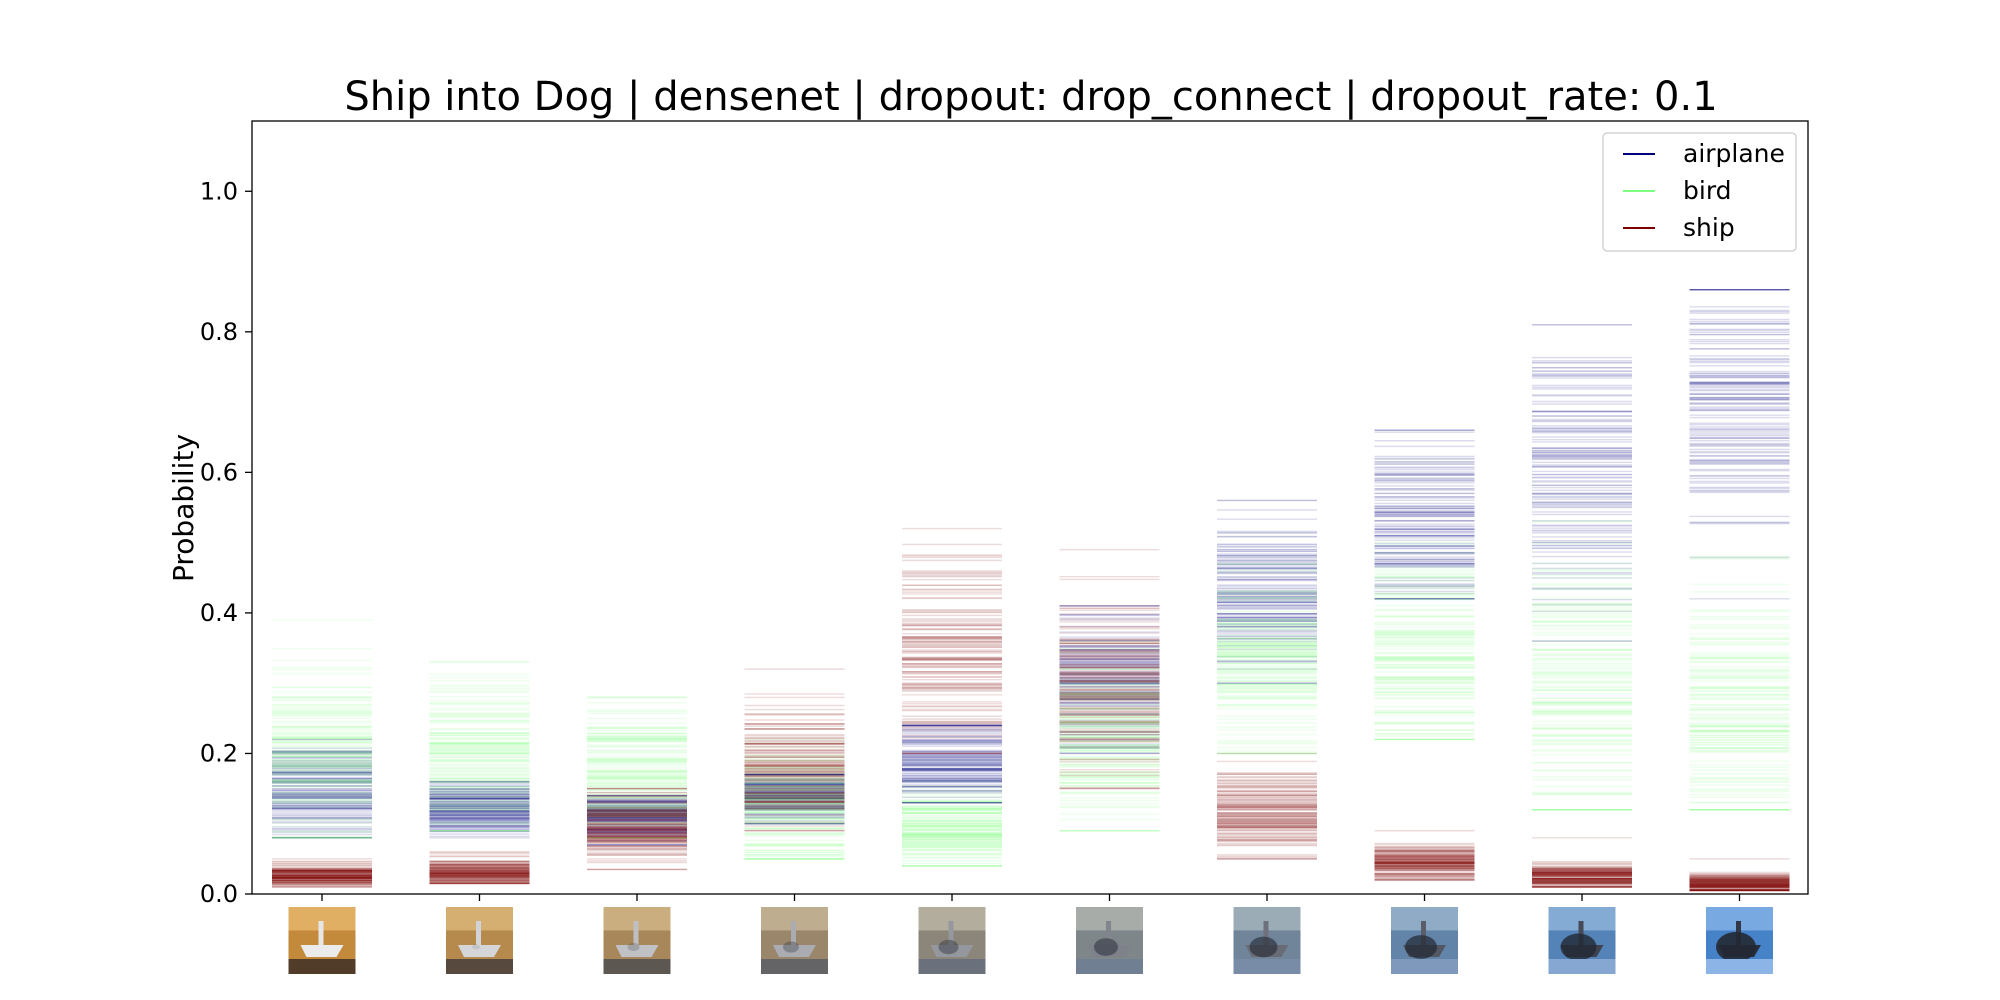  What do you see at coordinates (219, 472) in the screenshot?
I see `y-tick-label: 0.6` at bounding box center [219, 472].